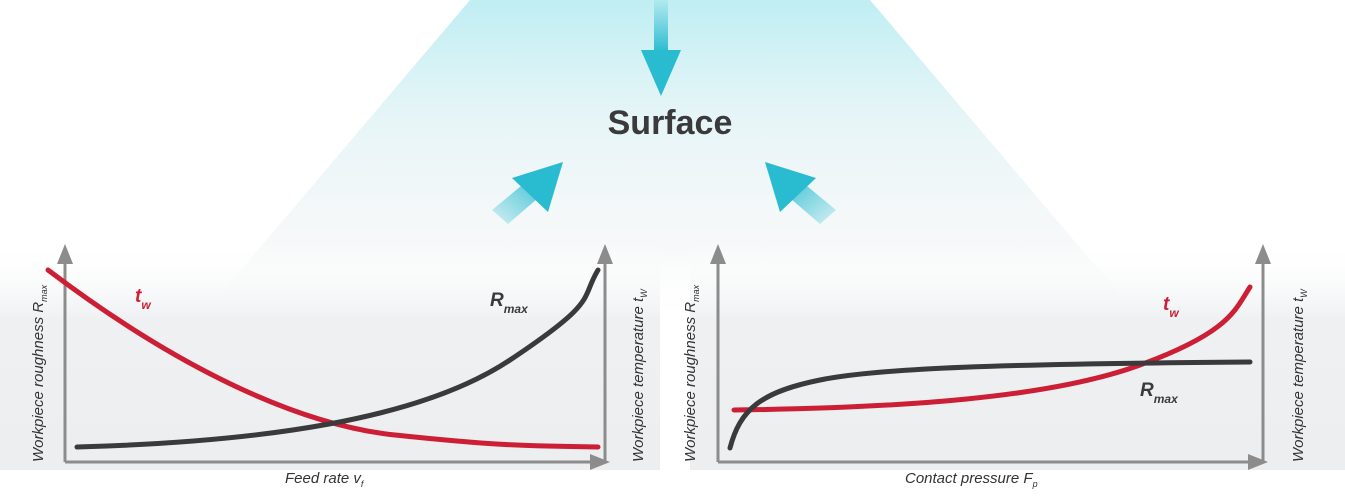  What do you see at coordinates (362, 484) in the screenshot?
I see `left-x-sub: f` at bounding box center [362, 484].